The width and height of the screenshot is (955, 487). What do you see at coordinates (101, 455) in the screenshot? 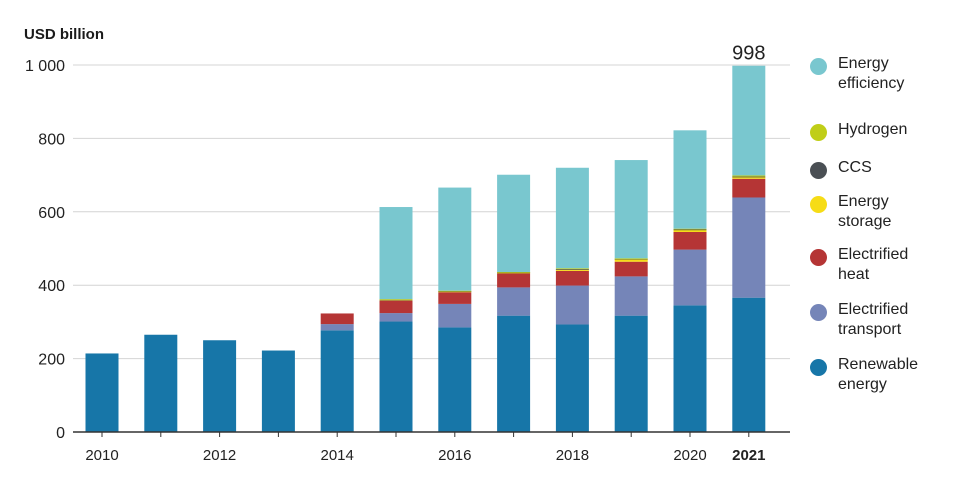
I see `x-tick-label: 2010` at bounding box center [101, 455].